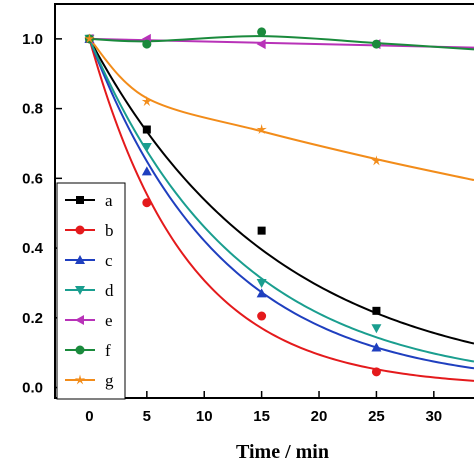  I want to click on x-axis-title: Time / min, so click(282, 452).